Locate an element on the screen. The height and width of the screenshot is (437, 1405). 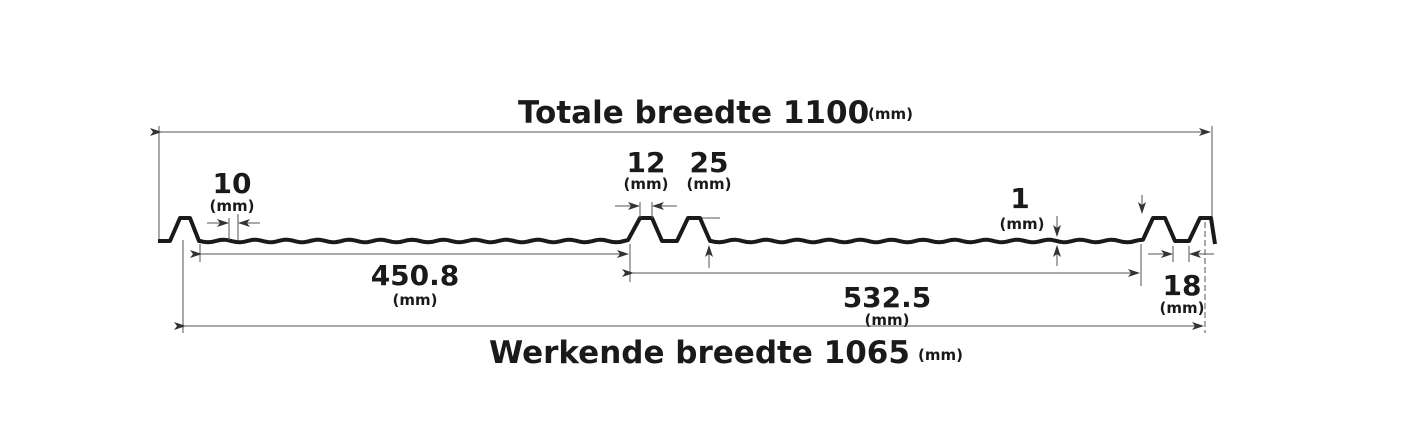
dimension-532-5mm: 532.5 (mm) is located at coordinates (882, 286).